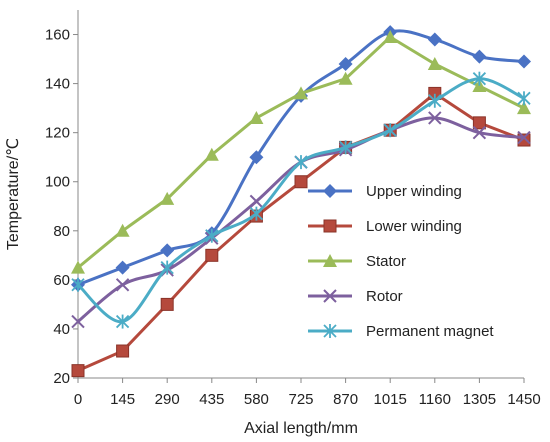  Describe the element at coordinates (330, 296) in the screenshot. I see `legend-marker-rotor` at that location.